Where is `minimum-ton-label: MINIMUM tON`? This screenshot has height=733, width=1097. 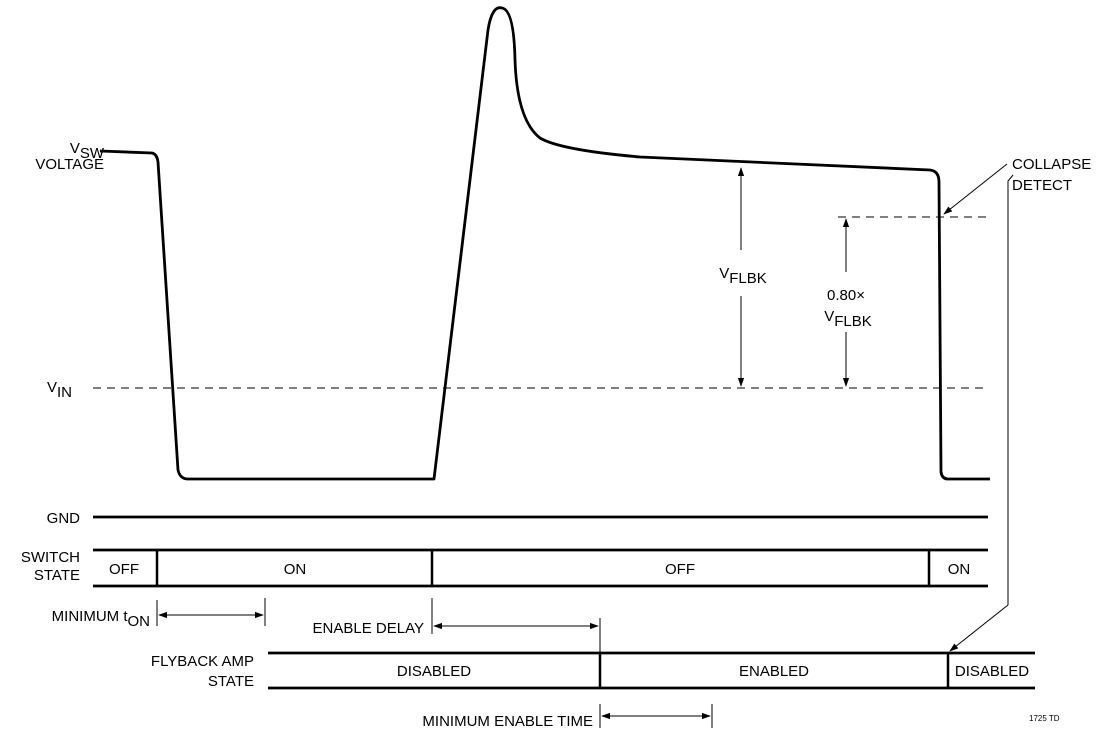
minimum-ton-label: MINIMUM tON is located at coordinates (101, 619).